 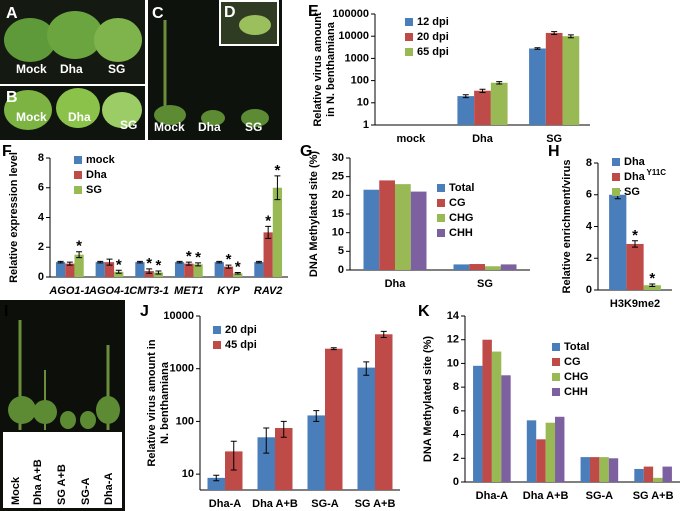 I want to click on y-tick-label: 20, so click(x=338, y=195).